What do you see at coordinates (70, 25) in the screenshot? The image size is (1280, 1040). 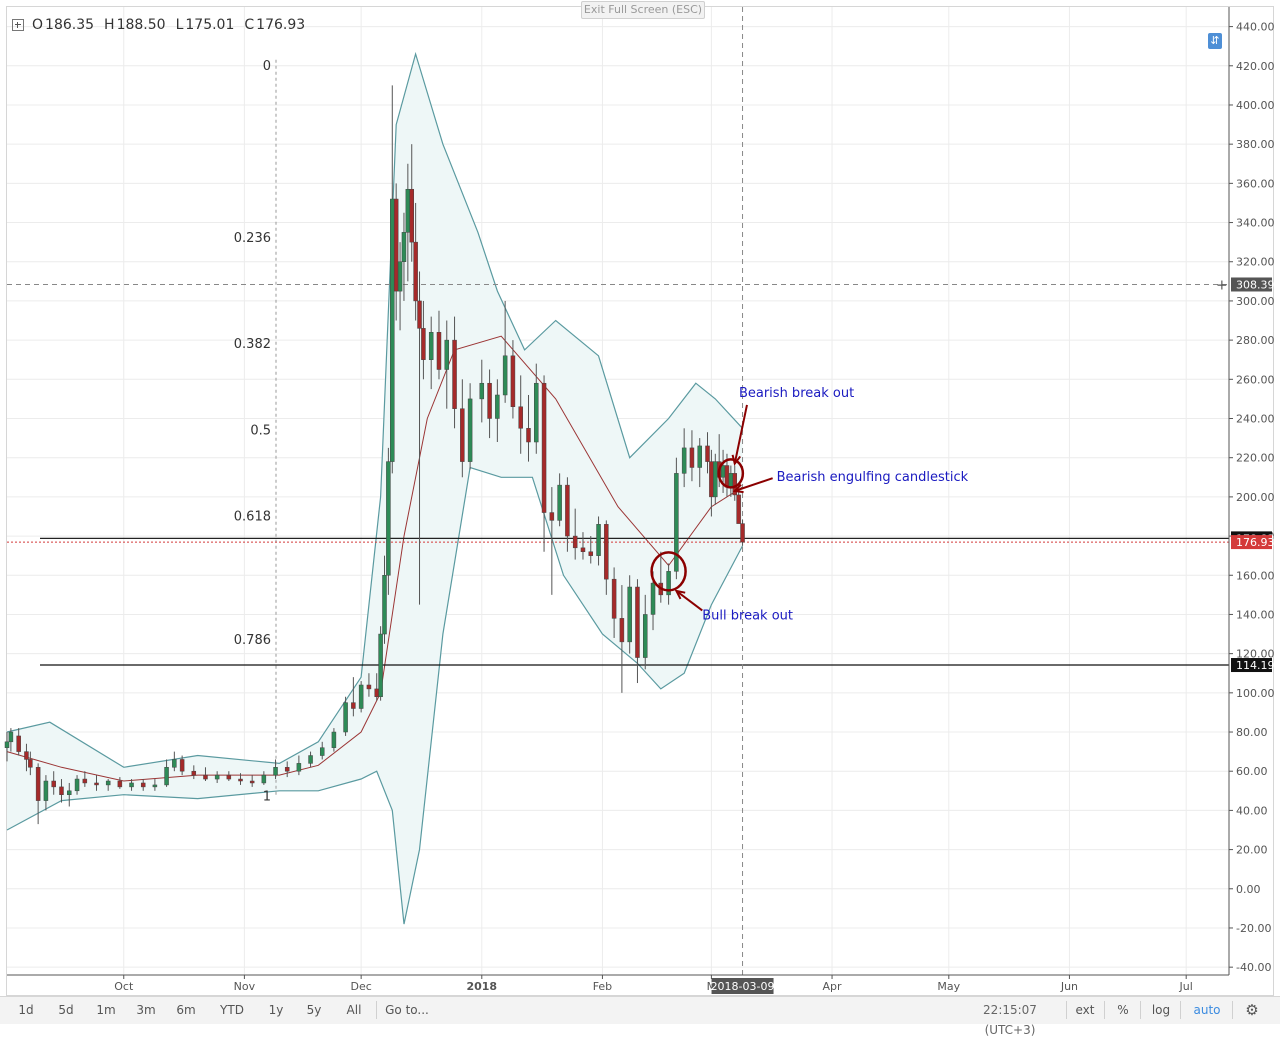 I see `open-value: 186.35` at bounding box center [70, 25].